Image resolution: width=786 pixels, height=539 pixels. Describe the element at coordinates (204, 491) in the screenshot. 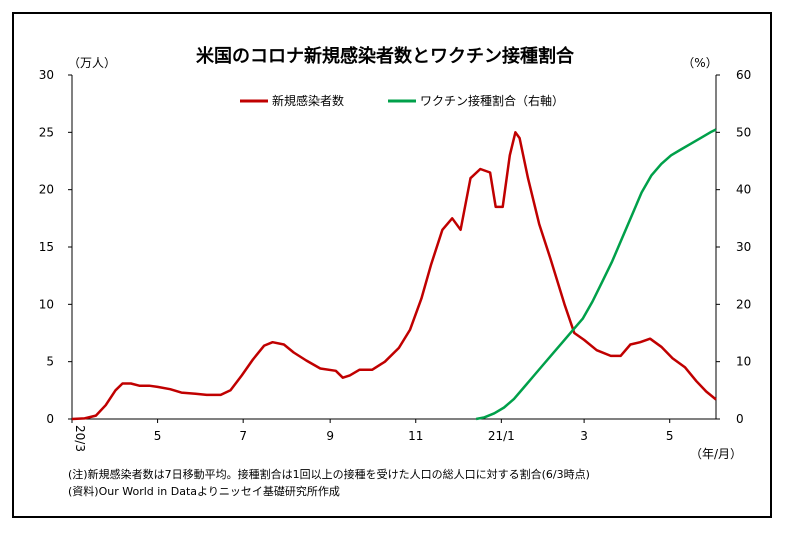

I see `source-note: (資料)Our World in Dataよりニッセイ基礎研究所作成` at that location.